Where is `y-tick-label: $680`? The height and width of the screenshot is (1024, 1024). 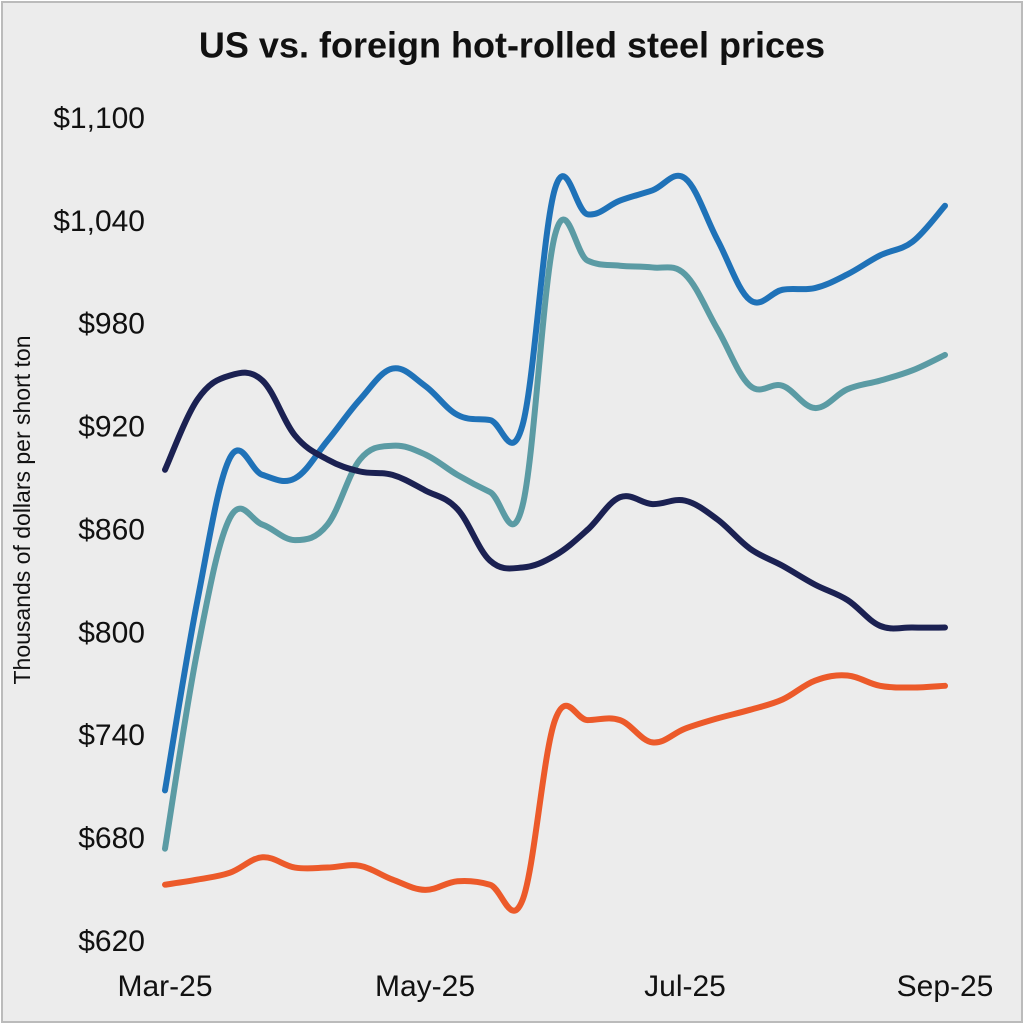 y-tick-label: $680 is located at coordinates (111, 838).